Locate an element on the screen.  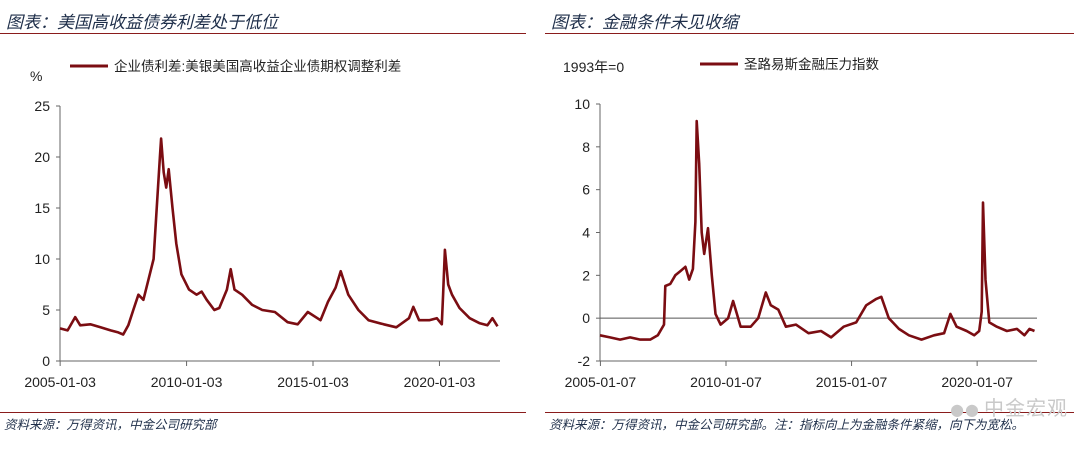
right-ytick-label: 4 is located at coordinates (586, 233).